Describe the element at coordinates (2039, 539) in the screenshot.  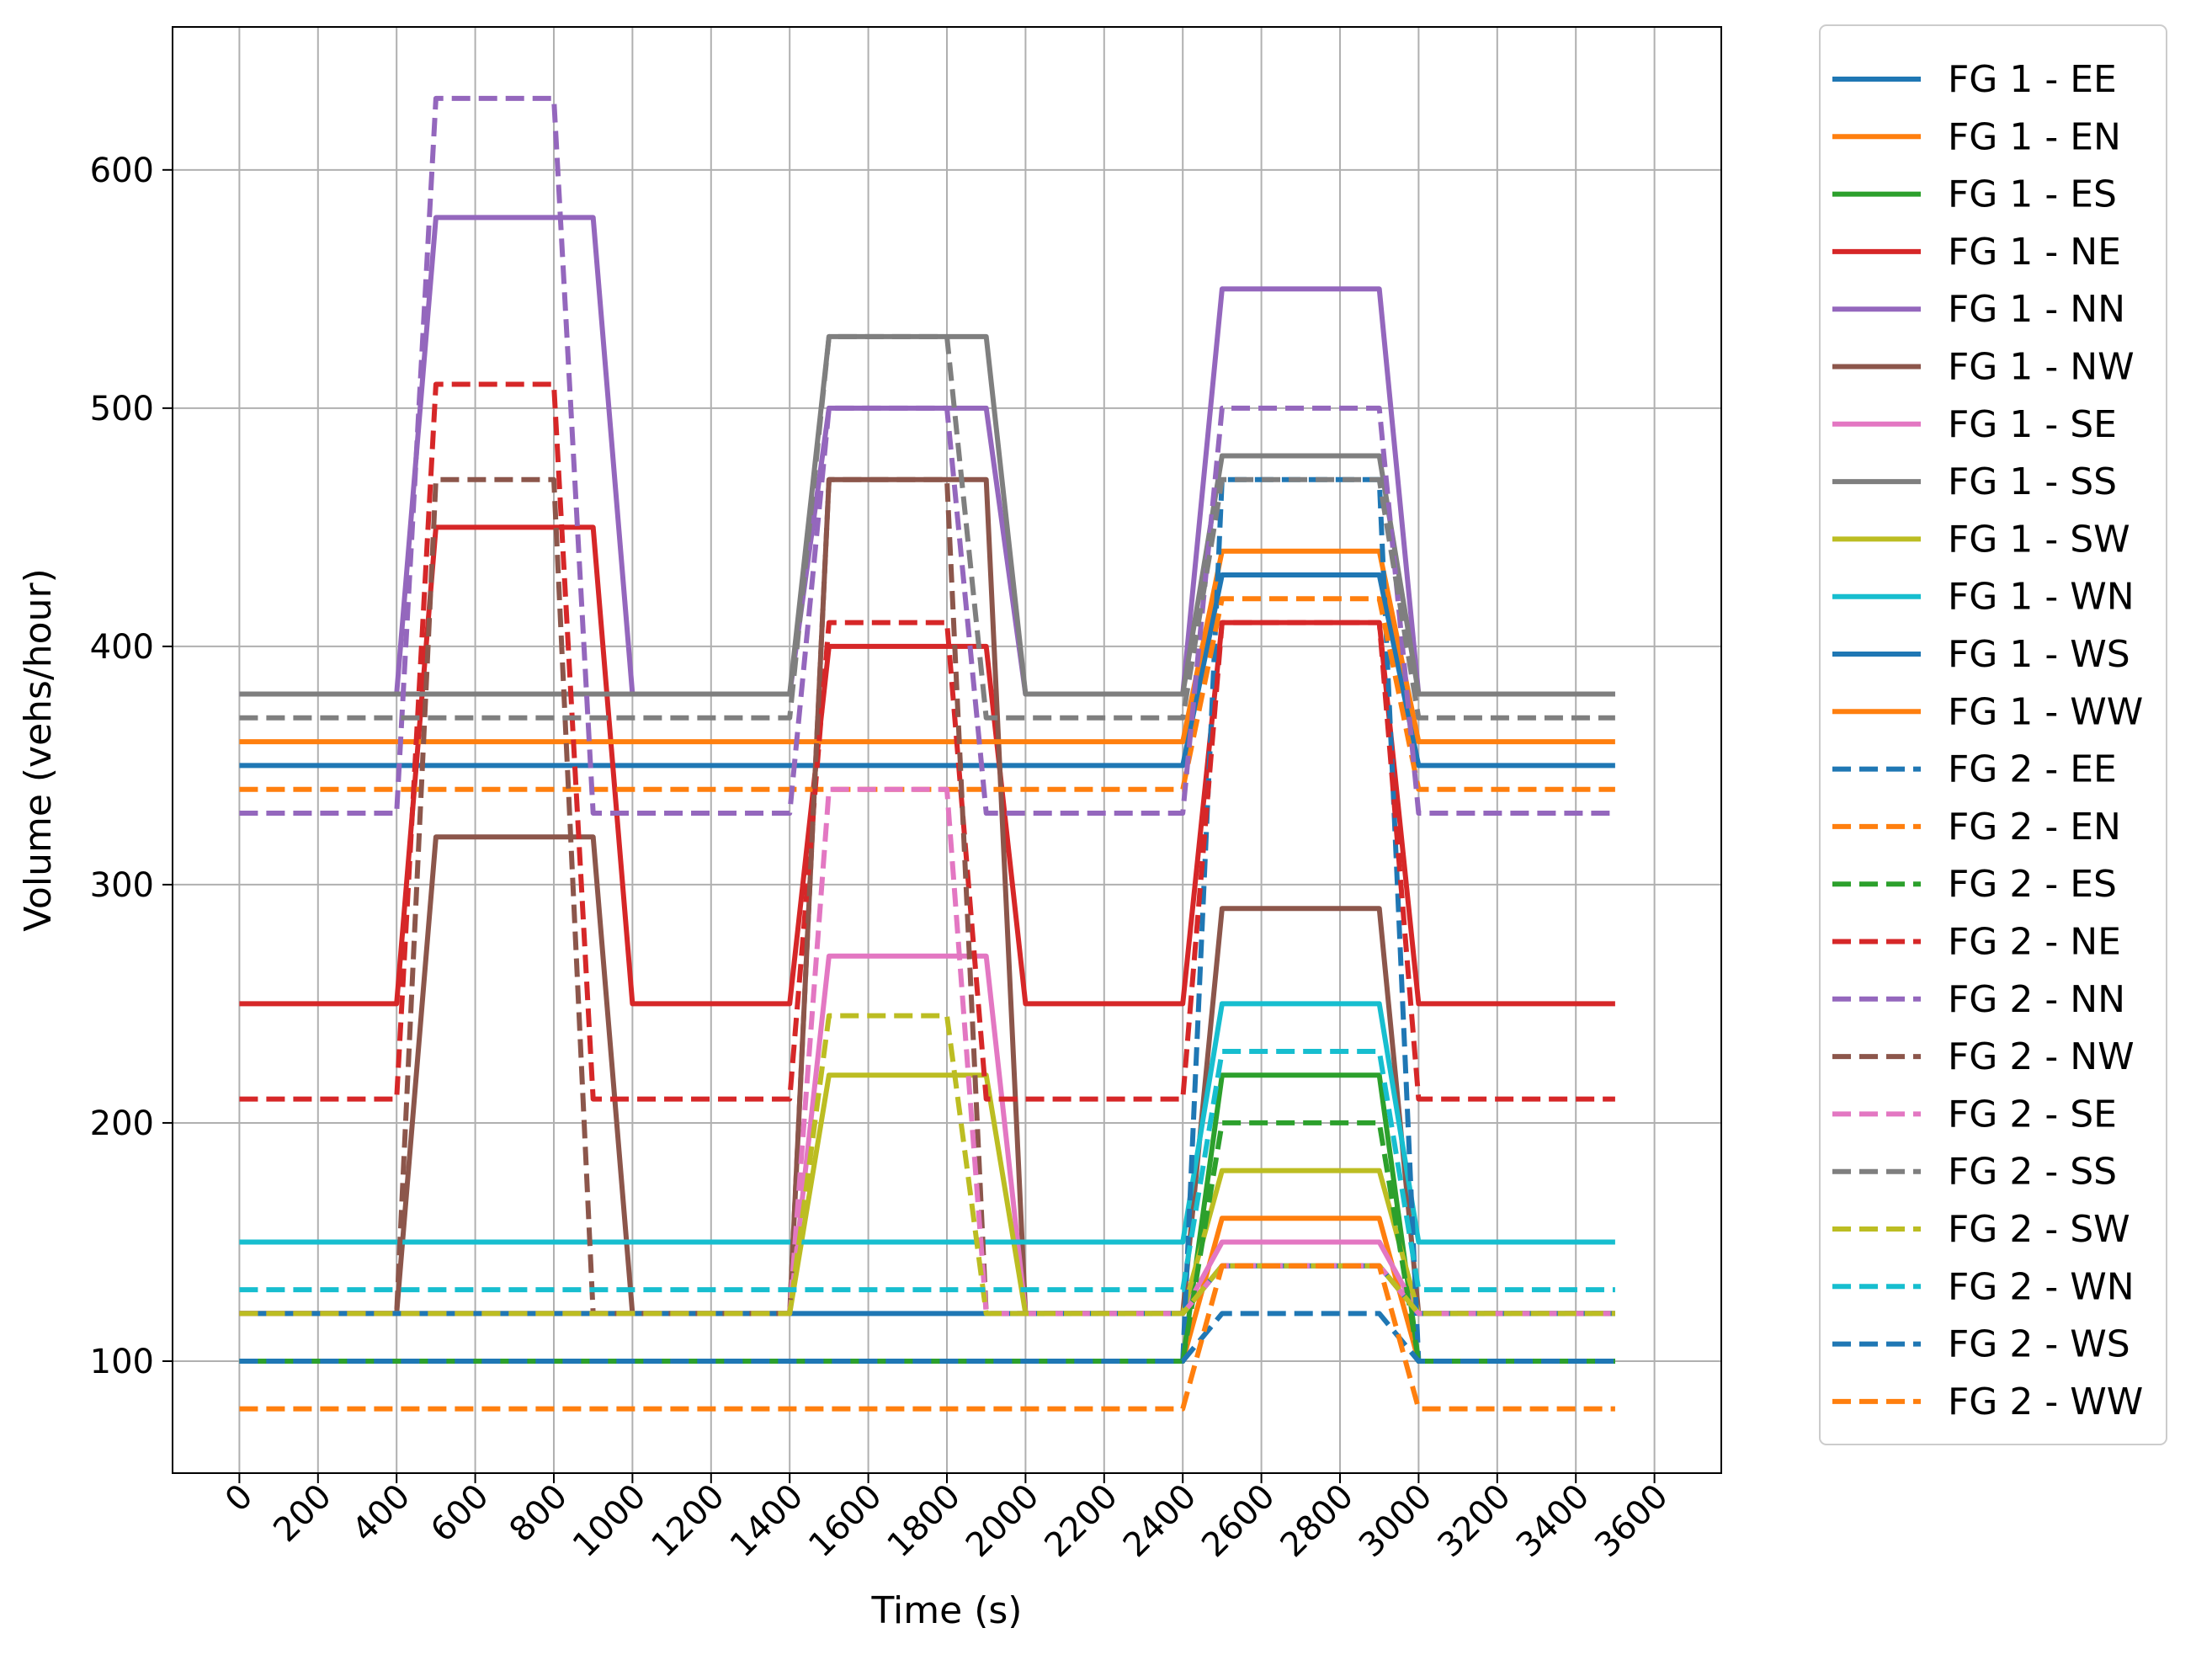
I see `legend-label: FG 1 - SW` at that location.